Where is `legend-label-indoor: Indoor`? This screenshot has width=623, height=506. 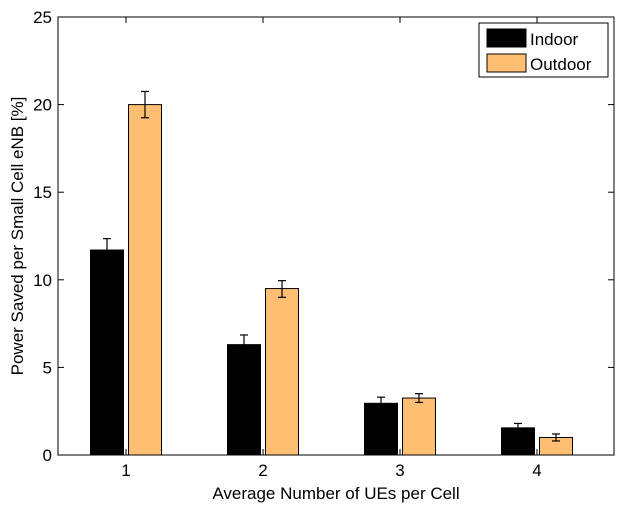
legend-label-indoor: Indoor is located at coordinates (554, 39).